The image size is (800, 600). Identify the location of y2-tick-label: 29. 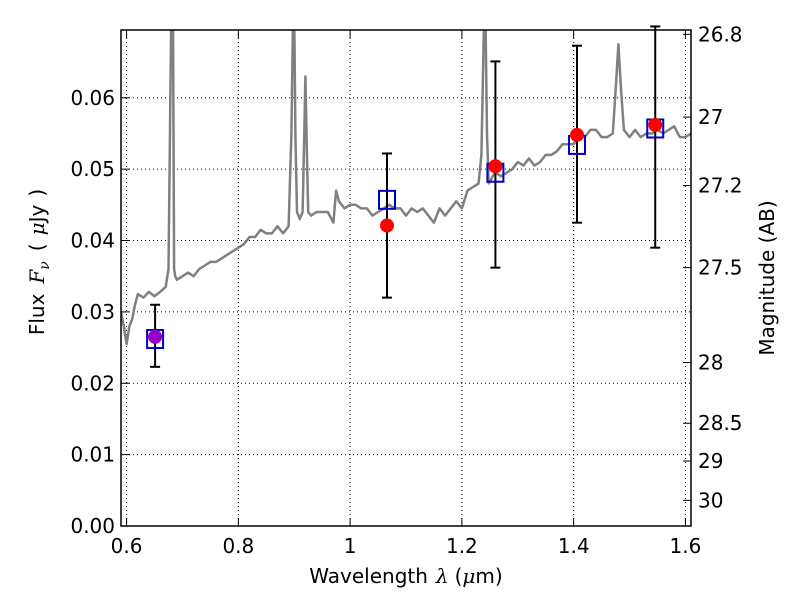
(710, 461).